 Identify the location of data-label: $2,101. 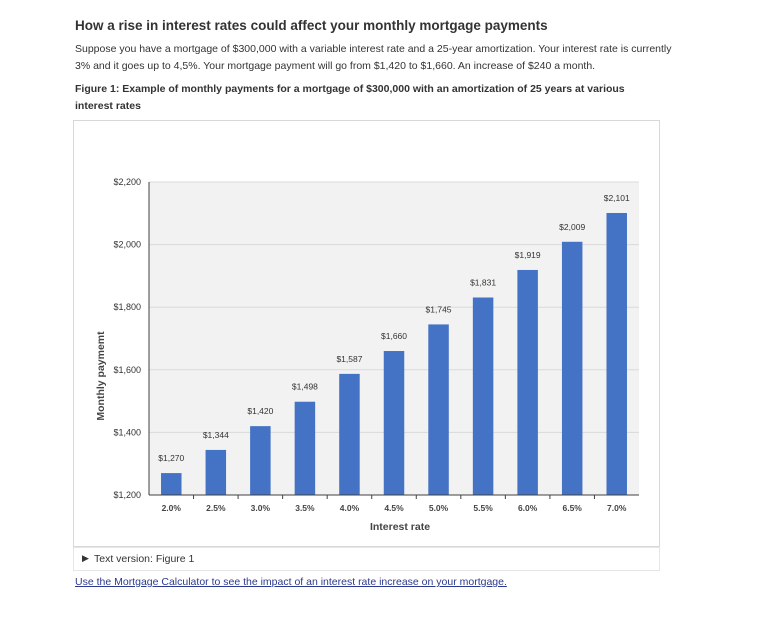
(617, 198).